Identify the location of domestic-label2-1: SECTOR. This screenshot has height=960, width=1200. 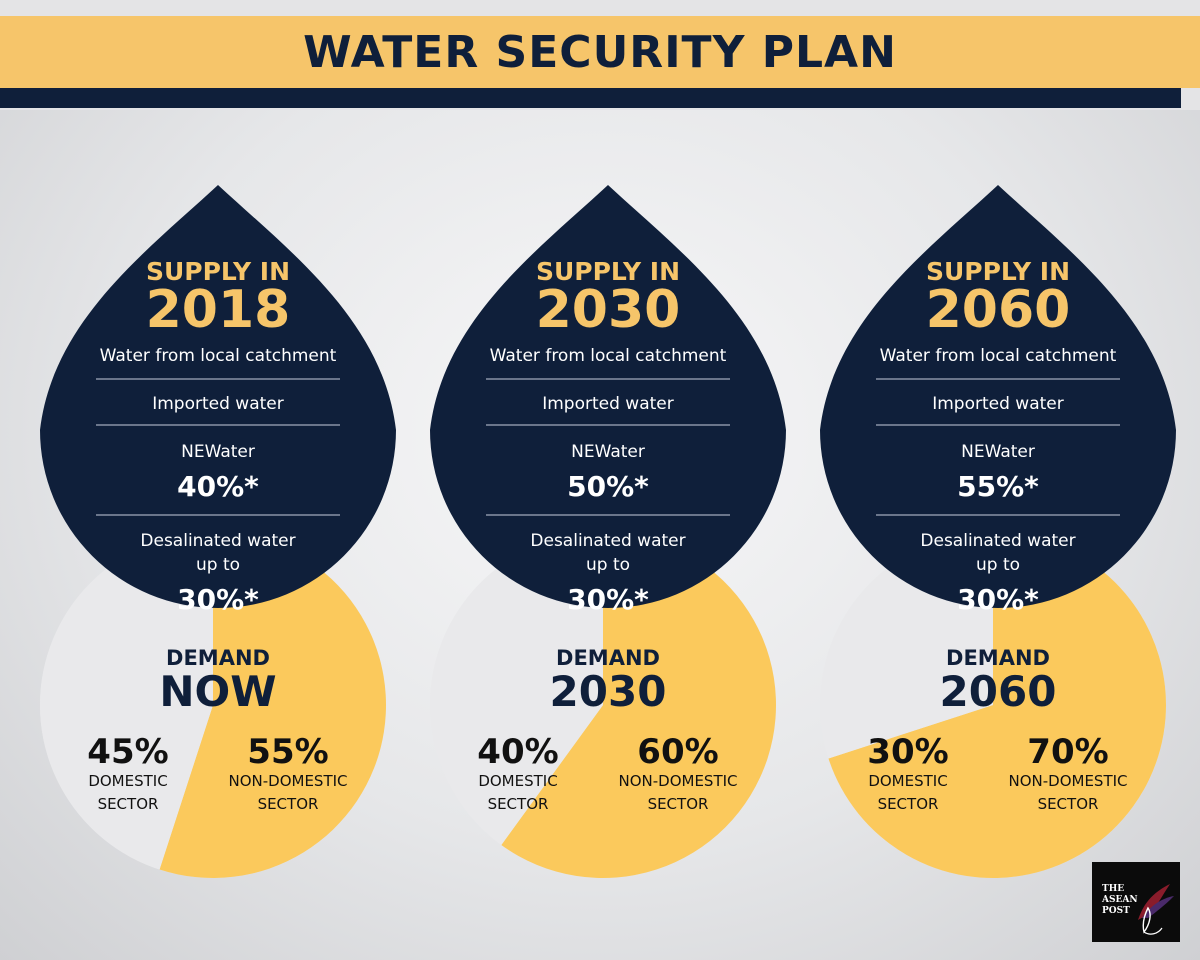
(518, 804).